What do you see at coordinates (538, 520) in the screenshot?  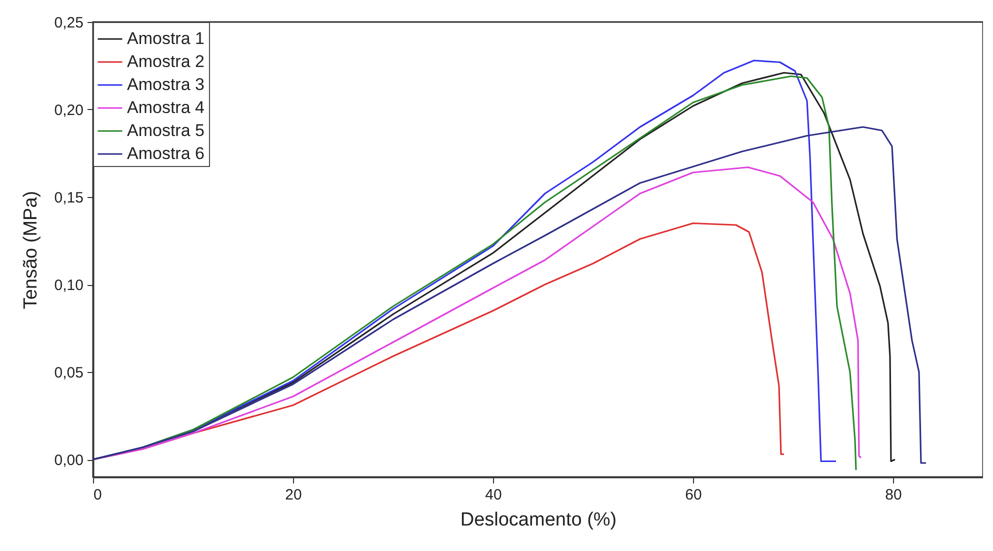 I see `x-axis-title: Deslocamento (%)` at bounding box center [538, 520].